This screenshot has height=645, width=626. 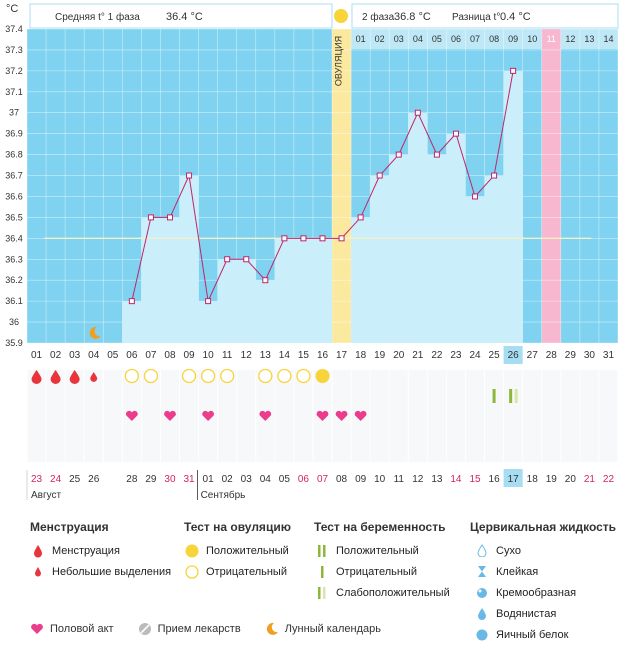 I want to click on phase2-day-label: 05, so click(x=437, y=39).